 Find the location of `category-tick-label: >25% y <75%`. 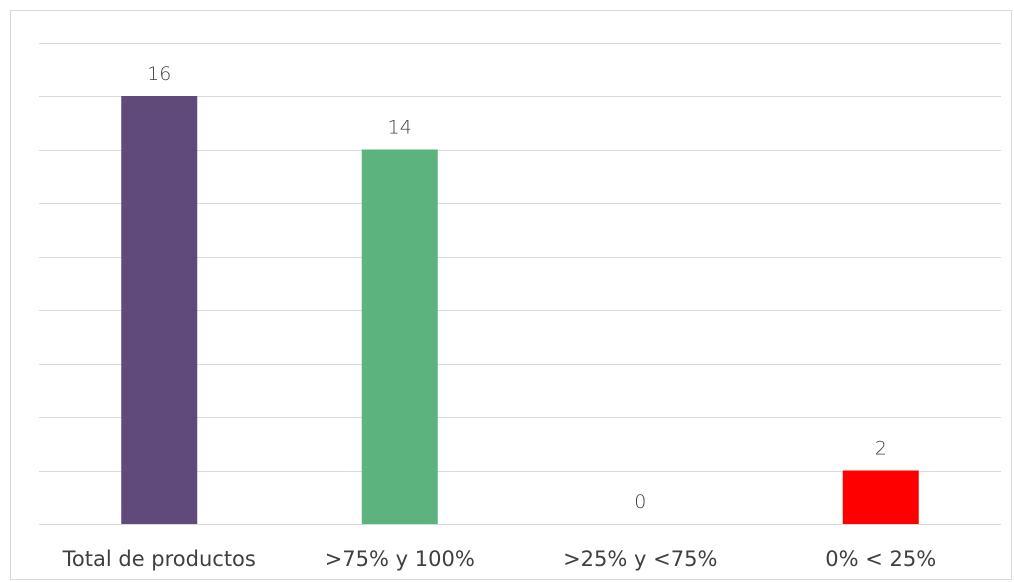

category-tick-label: >25% y <75% is located at coordinates (640, 559).